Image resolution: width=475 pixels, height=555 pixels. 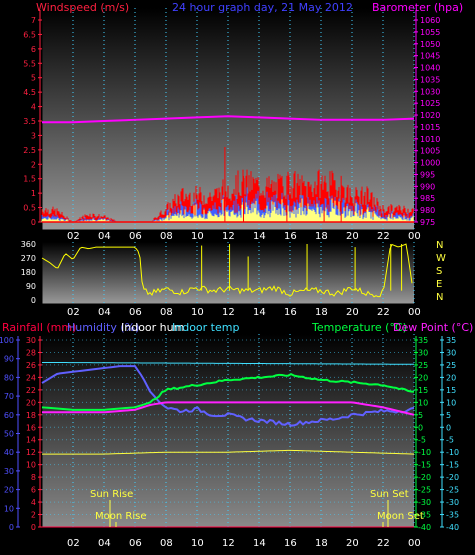 I want to click on direction-letter: W, so click(x=441, y=258).